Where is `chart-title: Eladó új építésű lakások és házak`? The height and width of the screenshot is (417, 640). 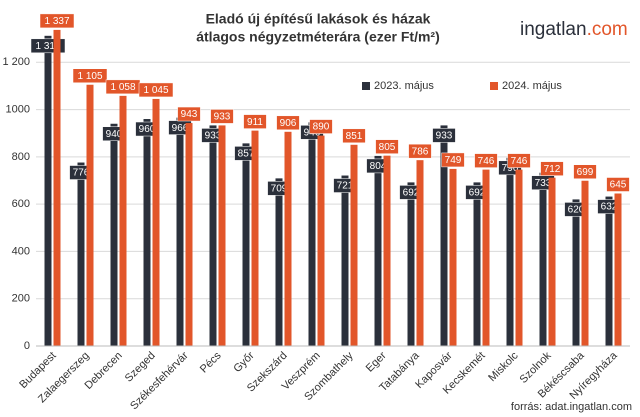 chart-title: Eladó új építésű lakások és házak is located at coordinates (318, 19).